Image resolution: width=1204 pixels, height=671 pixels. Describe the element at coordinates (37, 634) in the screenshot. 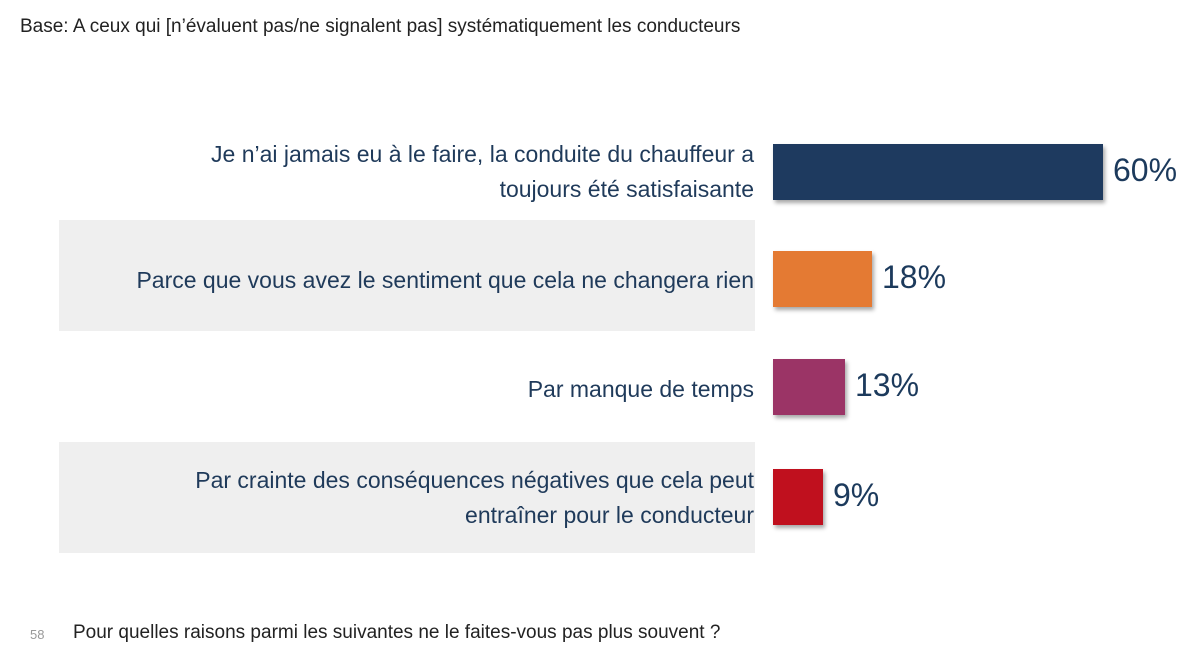

I see `page-number: 58` at that location.